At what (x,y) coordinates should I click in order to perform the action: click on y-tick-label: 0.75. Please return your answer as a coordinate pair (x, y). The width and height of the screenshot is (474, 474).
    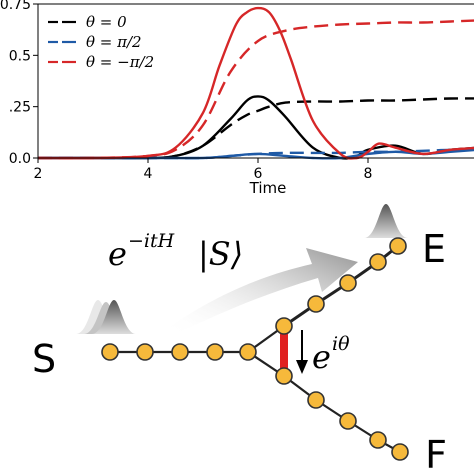
    Looking at the image, I should click on (15, 6).